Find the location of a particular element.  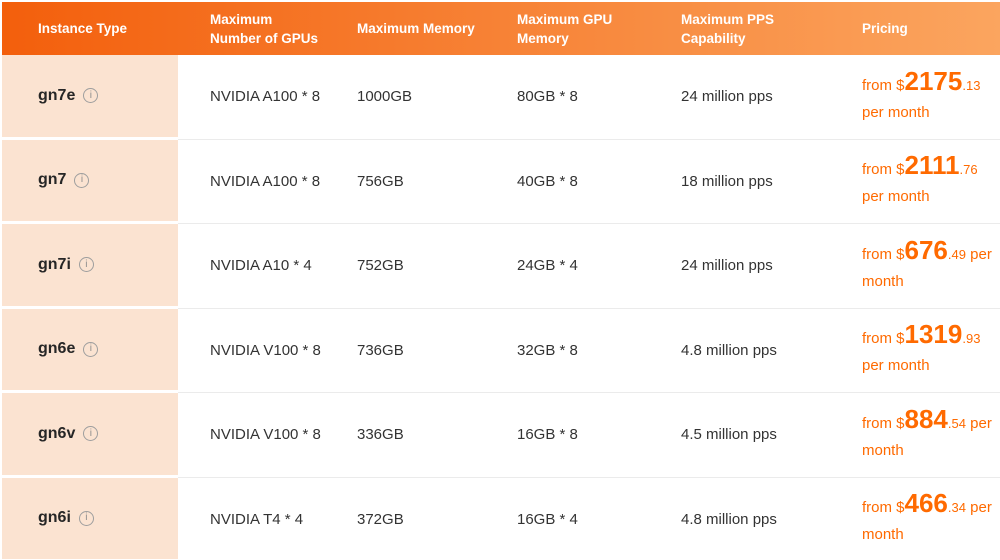

pricing-cell: from $2175.13 per month is located at coordinates (922, 97).